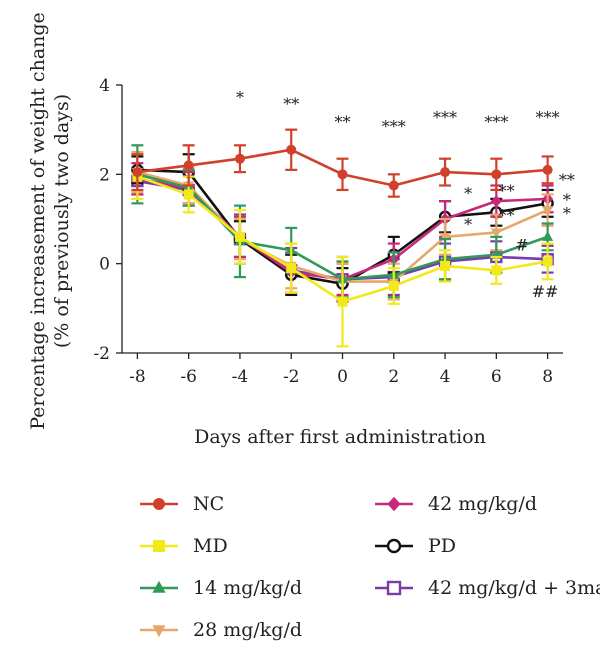  What do you see at coordinates (547, 377) in the screenshot?
I see `x-tick-label: 8` at bounding box center [547, 377].